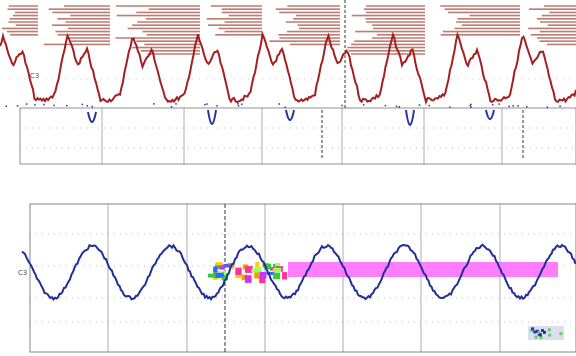  I want to click on dropout-marks, so click(283, 114).